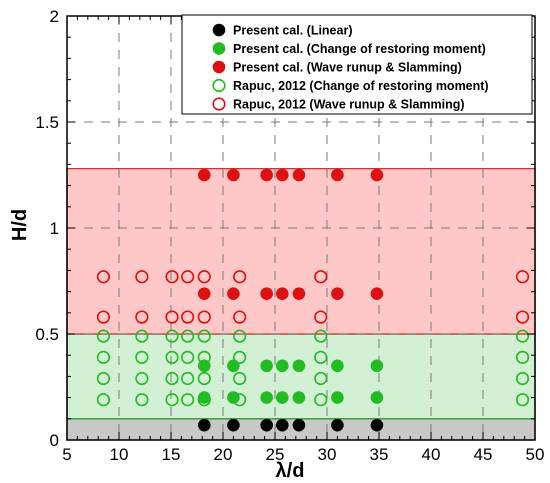  What do you see at coordinates (349, 105) in the screenshot?
I see `legend-label-5: Rapuc, 2012 (Wave runup & Slamming)` at bounding box center [349, 105].